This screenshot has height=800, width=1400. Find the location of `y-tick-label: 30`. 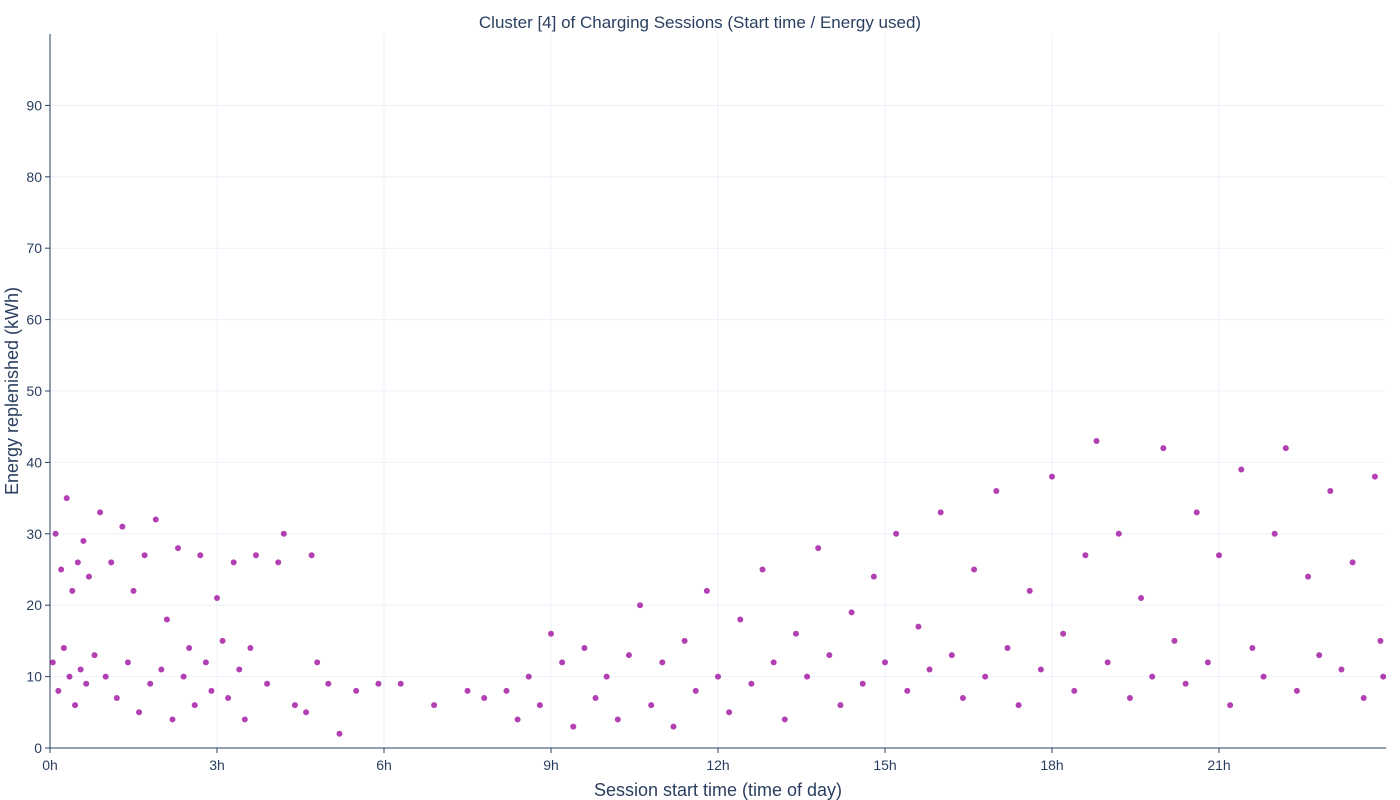

y-tick-label: 30 is located at coordinates (34, 534).